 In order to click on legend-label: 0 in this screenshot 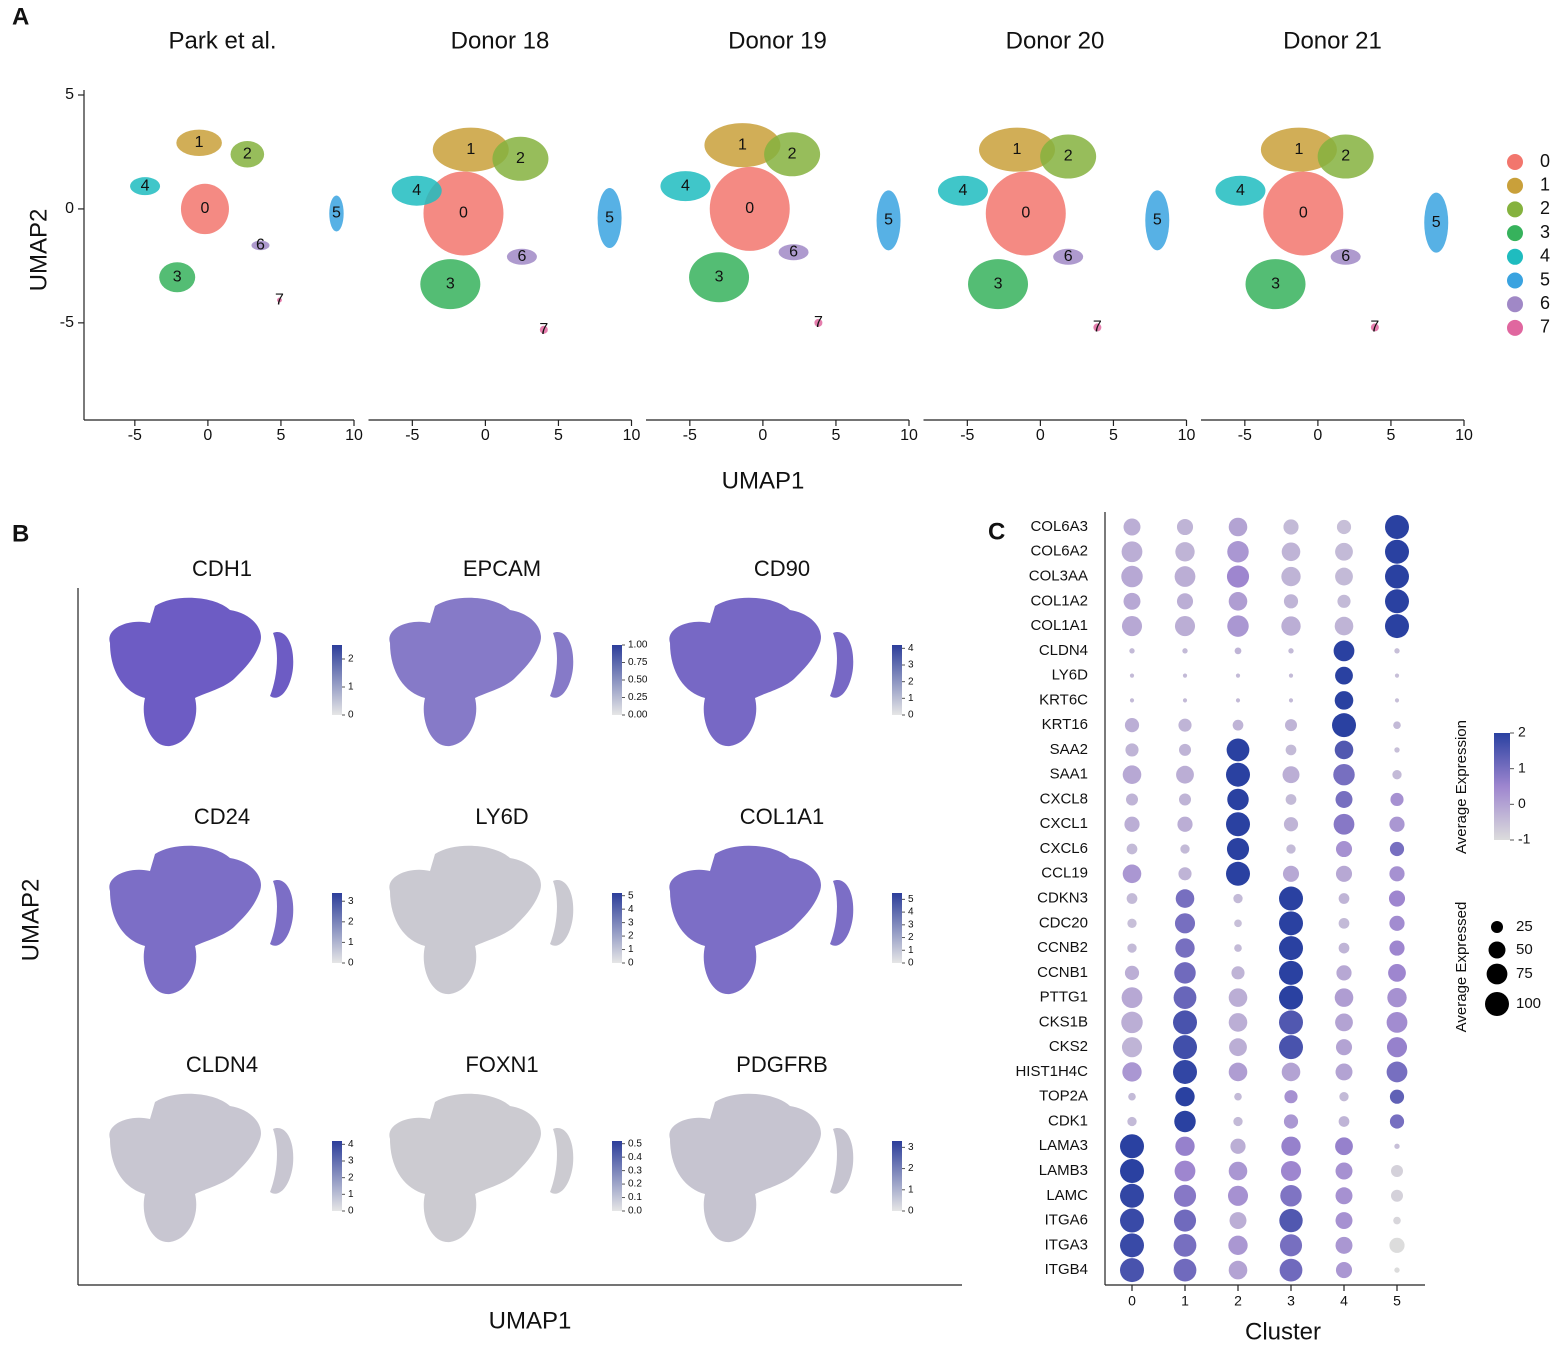, I will do `click(1545, 161)`.